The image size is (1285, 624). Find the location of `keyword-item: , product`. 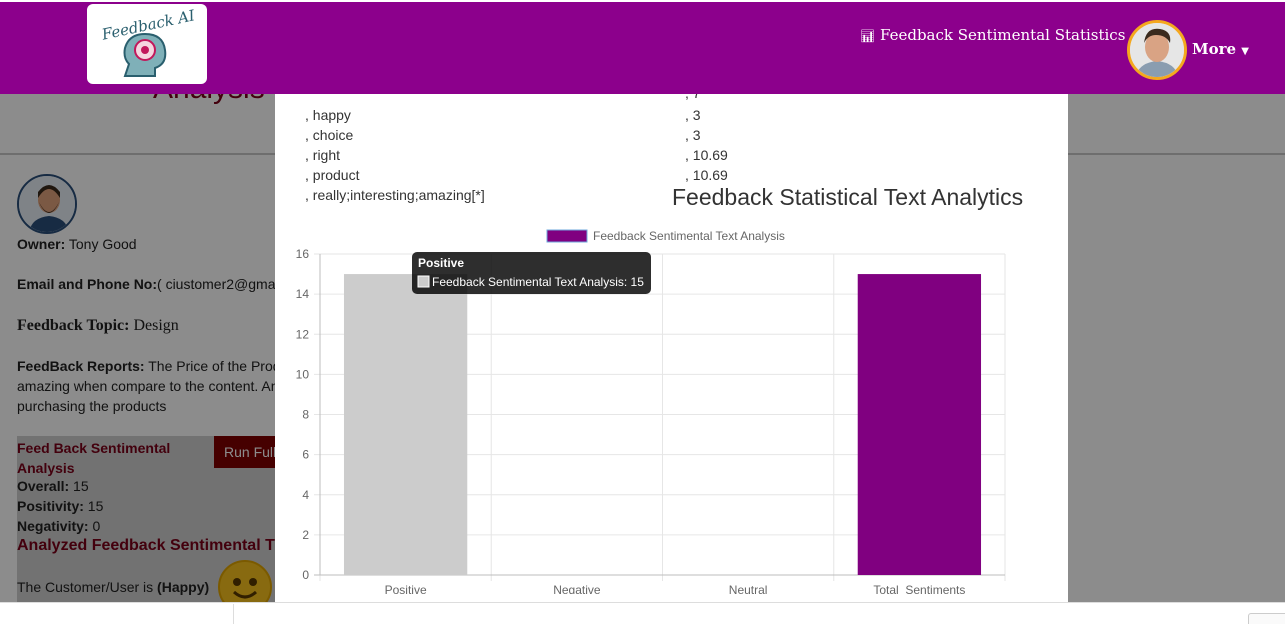

keyword-item: , product is located at coordinates (332, 175).